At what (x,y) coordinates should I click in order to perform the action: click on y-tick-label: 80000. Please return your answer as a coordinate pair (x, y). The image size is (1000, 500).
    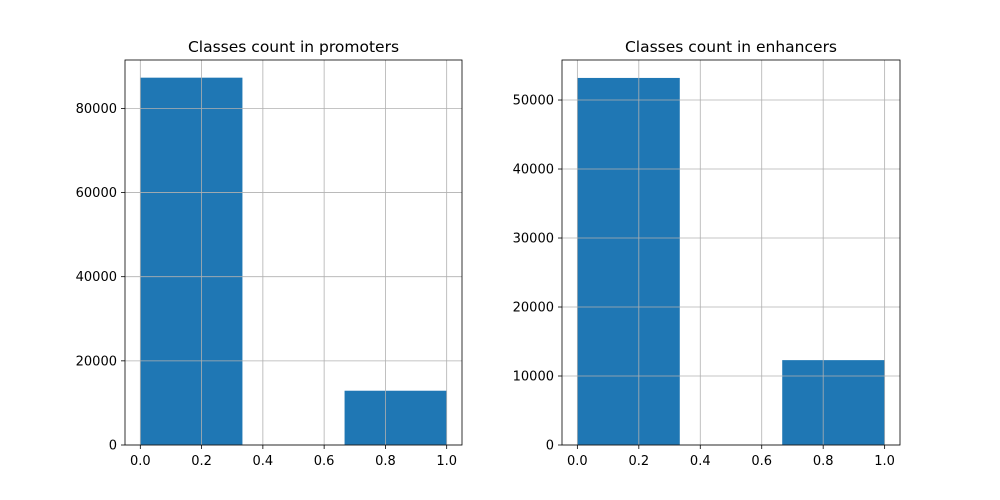
    Looking at the image, I should click on (96, 109).